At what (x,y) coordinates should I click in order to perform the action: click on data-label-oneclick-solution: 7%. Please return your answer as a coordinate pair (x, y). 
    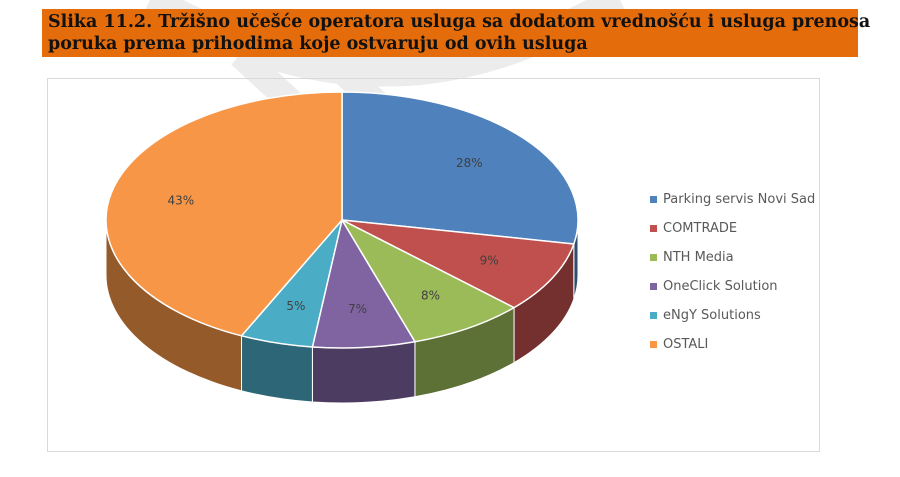
    Looking at the image, I should click on (357, 309).